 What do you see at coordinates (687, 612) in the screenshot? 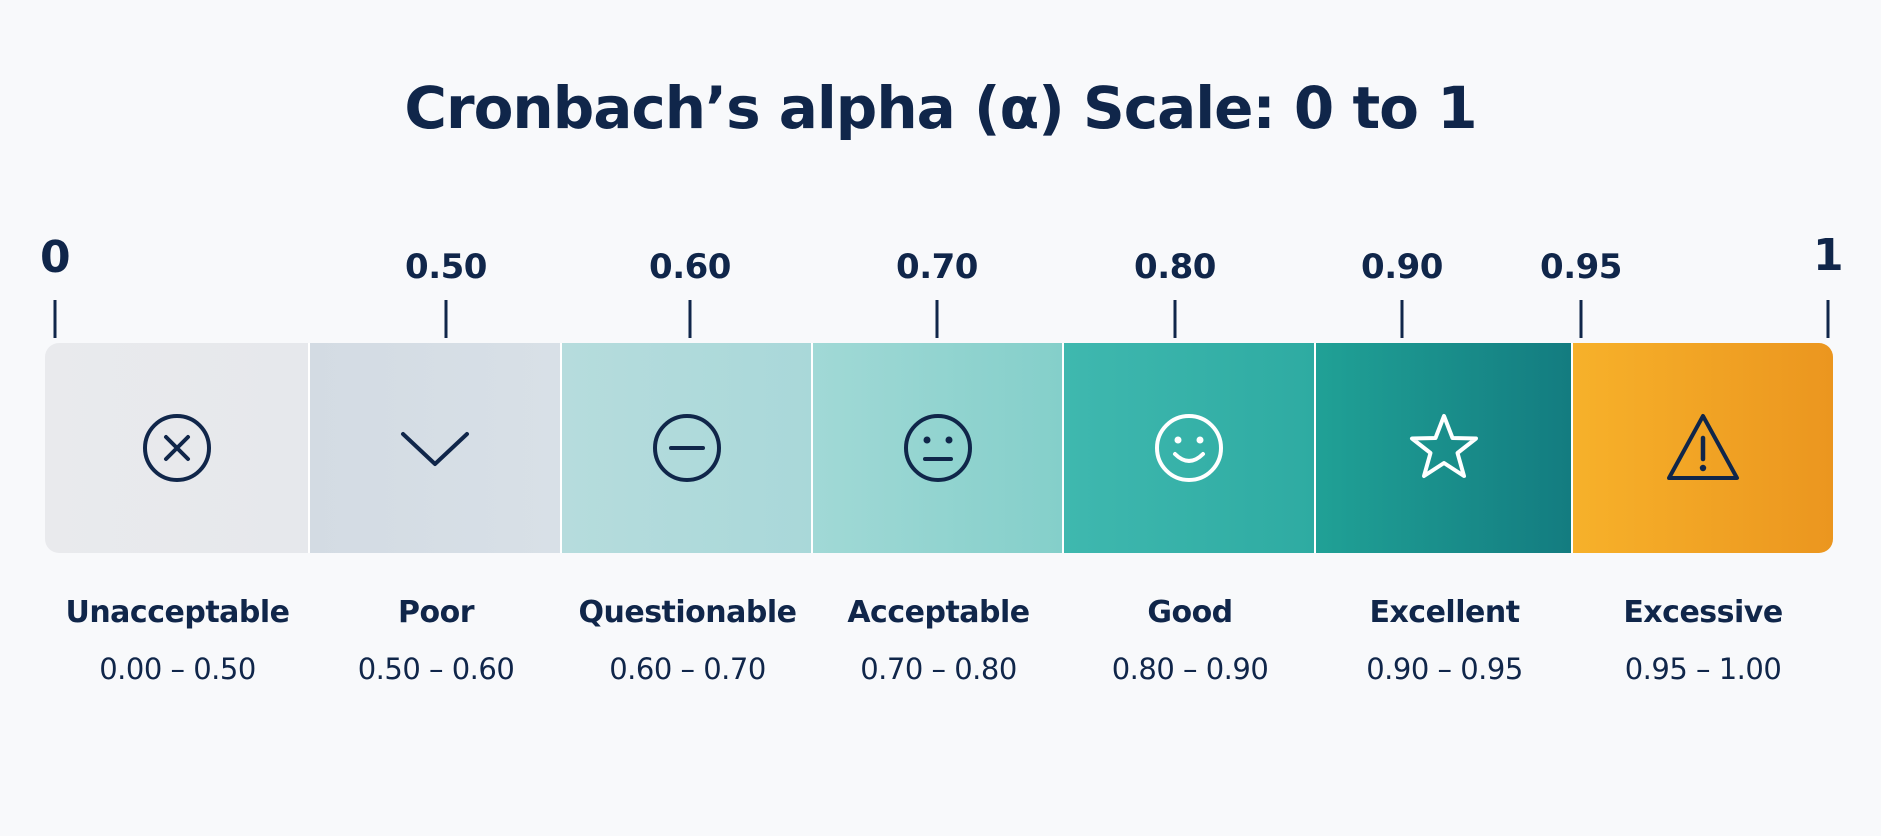
I see `category-name: Questionable` at bounding box center [687, 612].